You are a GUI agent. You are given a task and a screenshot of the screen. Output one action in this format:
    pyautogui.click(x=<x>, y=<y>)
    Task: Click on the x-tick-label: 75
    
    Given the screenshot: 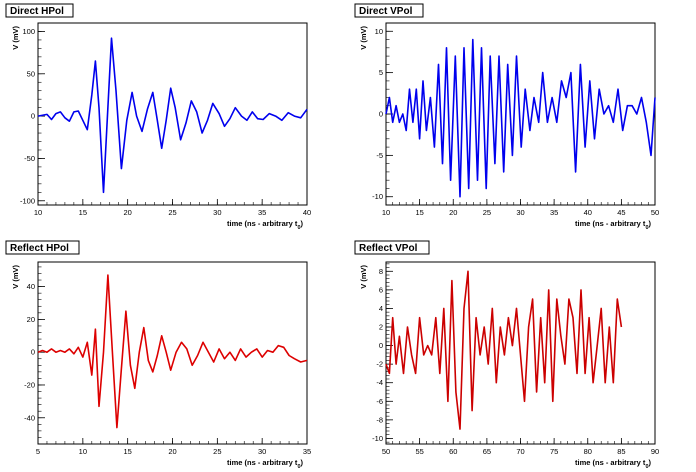 What is the action you would take?
    pyautogui.click(x=554, y=451)
    